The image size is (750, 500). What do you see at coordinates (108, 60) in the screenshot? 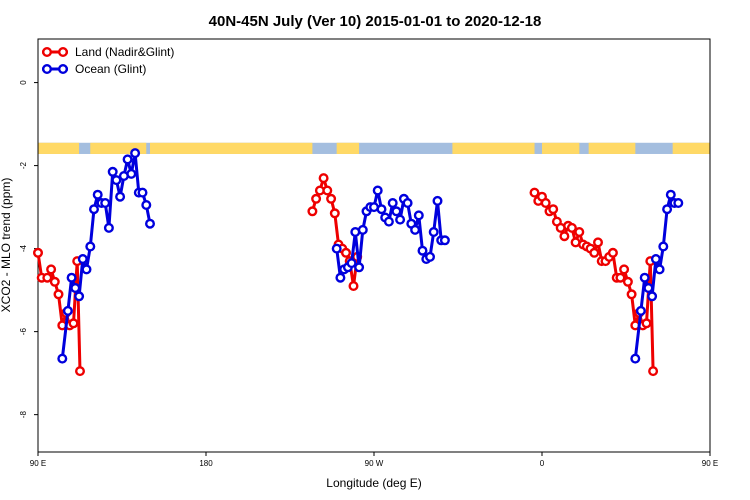
I see `legend: Land (Nadir&Glint) Ocean (Glint)` at bounding box center [108, 60].